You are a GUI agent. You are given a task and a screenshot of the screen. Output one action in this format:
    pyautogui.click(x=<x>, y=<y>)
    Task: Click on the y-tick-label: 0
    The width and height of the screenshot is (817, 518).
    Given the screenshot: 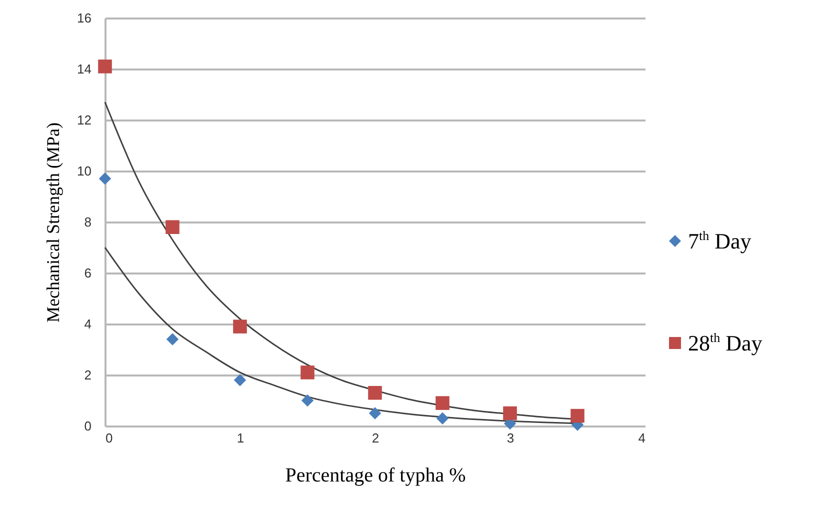 What is the action you would take?
    pyautogui.click(x=88, y=426)
    